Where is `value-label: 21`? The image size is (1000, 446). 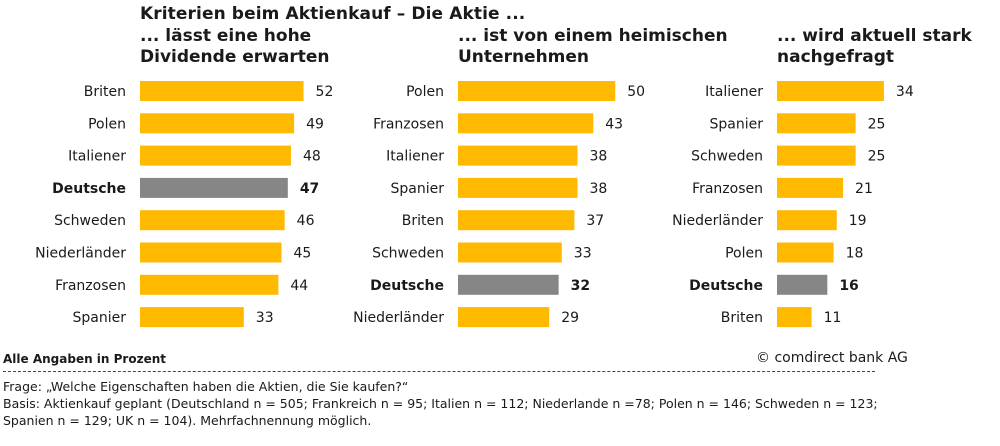
value-label: 21 is located at coordinates (864, 189).